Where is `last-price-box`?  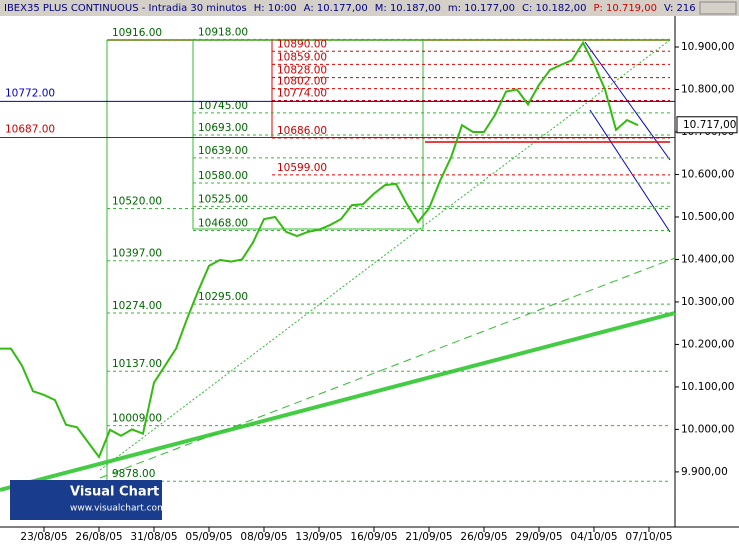 last-price-box is located at coordinates (707, 125).